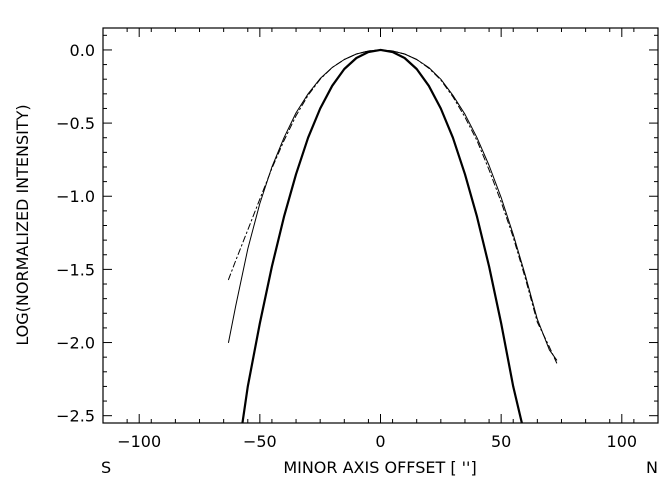 The width and height of the screenshot is (667, 484). I want to click on x-tick-label: −50, so click(260, 441).